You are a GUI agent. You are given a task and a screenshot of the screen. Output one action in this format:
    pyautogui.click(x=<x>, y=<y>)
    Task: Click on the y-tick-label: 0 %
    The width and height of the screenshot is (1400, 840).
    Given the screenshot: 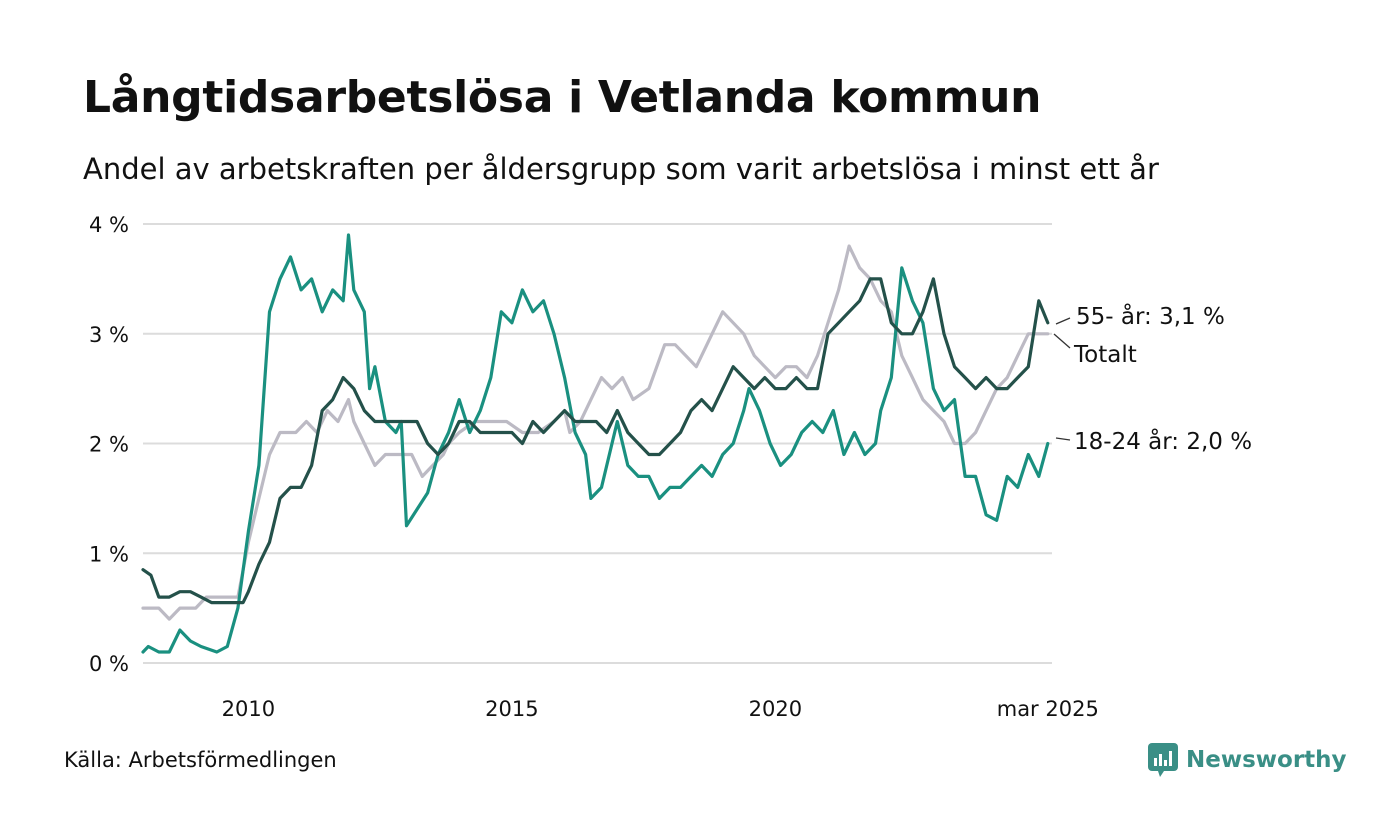 What is the action you would take?
    pyautogui.click(x=109, y=664)
    